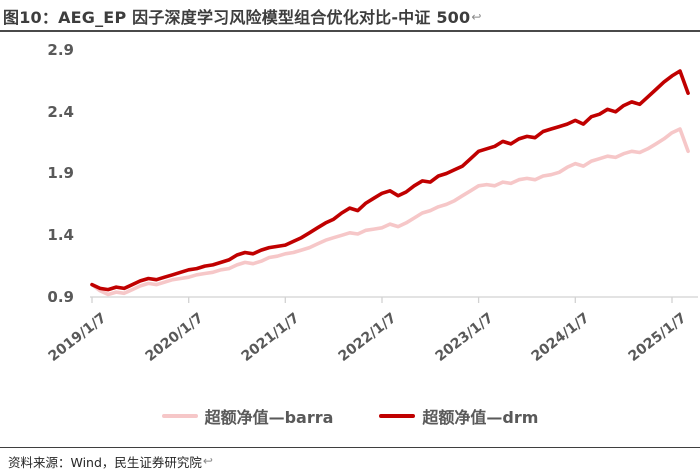  What do you see at coordinates (105, 462) in the screenshot?
I see `source-text: 资料来源：Wind，民生证券研究院` at bounding box center [105, 462].